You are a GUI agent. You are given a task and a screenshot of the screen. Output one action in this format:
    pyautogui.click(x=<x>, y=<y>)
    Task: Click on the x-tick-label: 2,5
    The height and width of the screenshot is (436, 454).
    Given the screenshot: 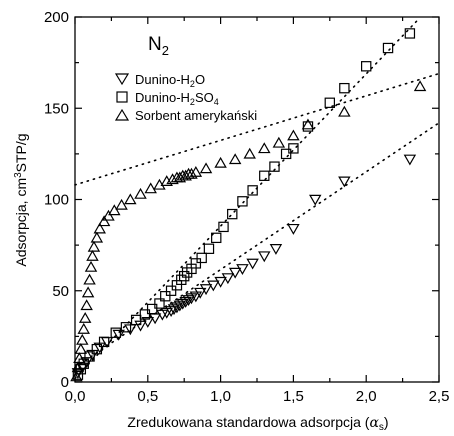 What is the action you would take?
    pyautogui.click(x=439, y=396)
    